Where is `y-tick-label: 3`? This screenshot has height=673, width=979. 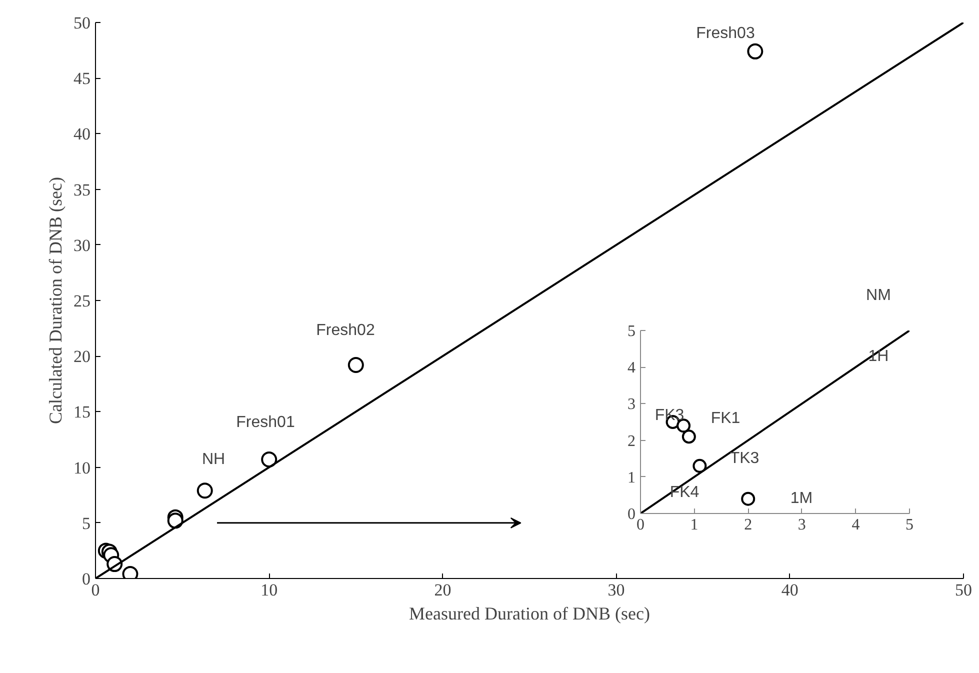
y-tick-label: 3 is located at coordinates (632, 405).